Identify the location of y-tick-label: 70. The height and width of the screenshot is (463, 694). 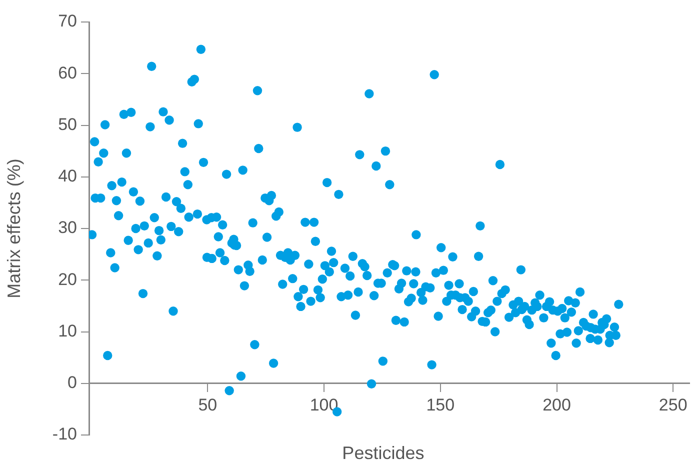
(67, 21).